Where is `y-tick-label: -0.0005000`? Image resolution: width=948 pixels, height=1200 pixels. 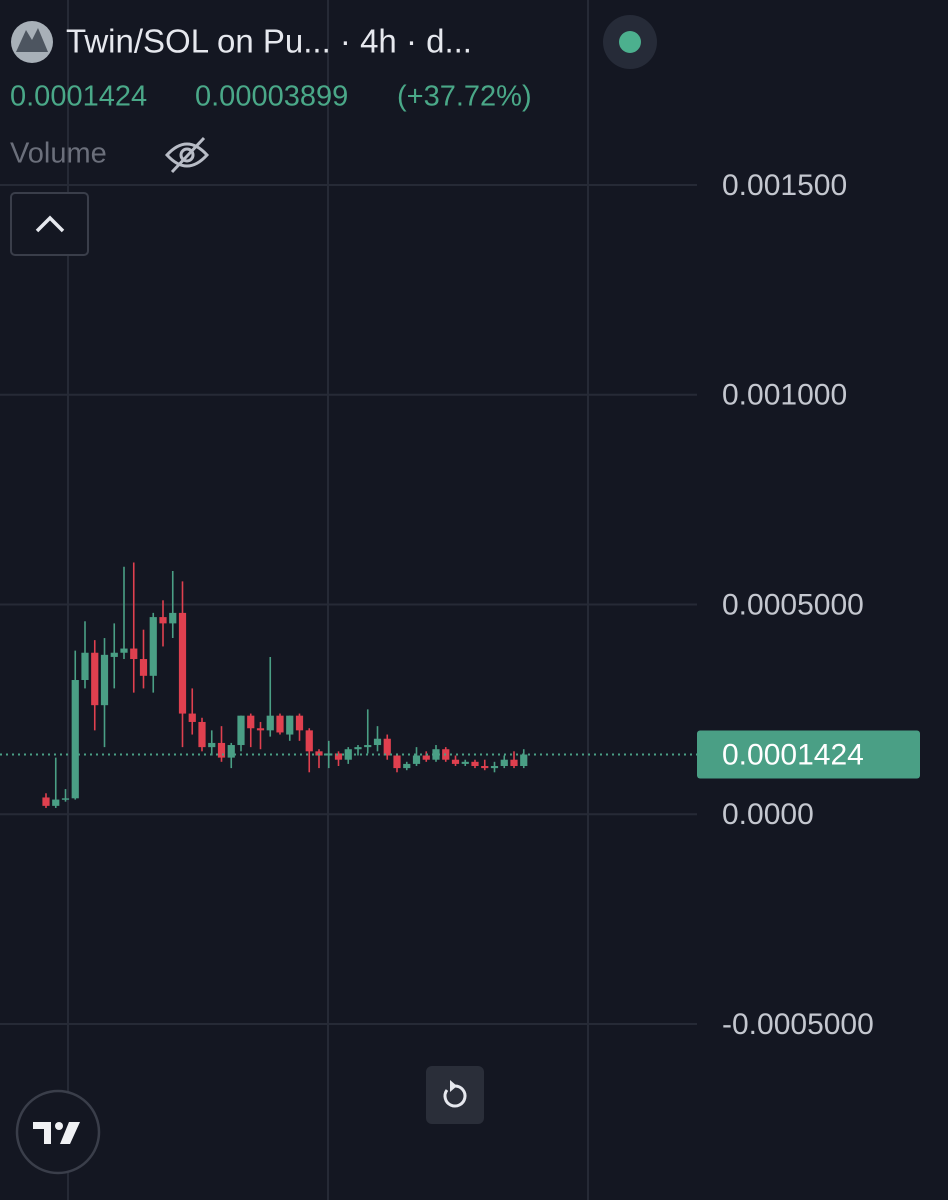 y-tick-label: -0.0005000 is located at coordinates (798, 1024).